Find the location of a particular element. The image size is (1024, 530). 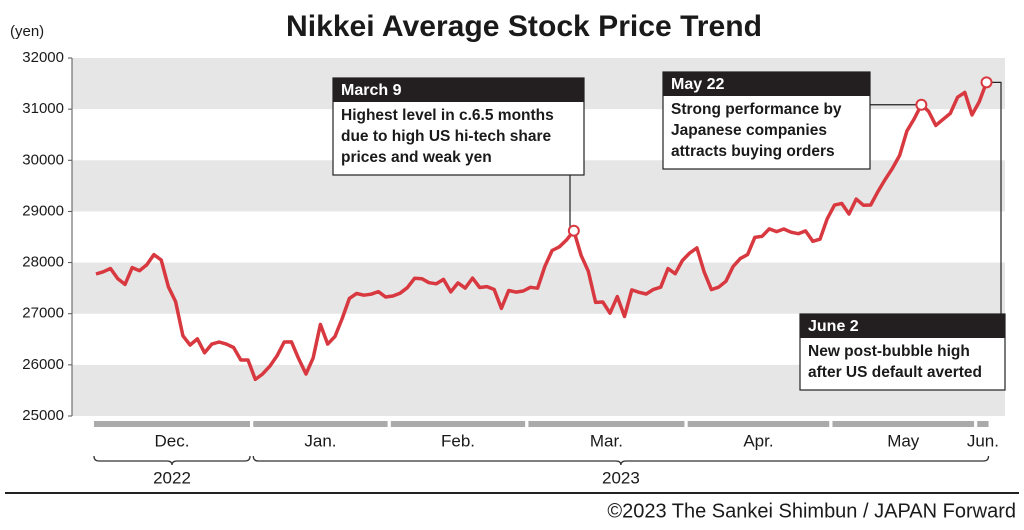

y-tick-label: 26000 is located at coordinates (43, 364).